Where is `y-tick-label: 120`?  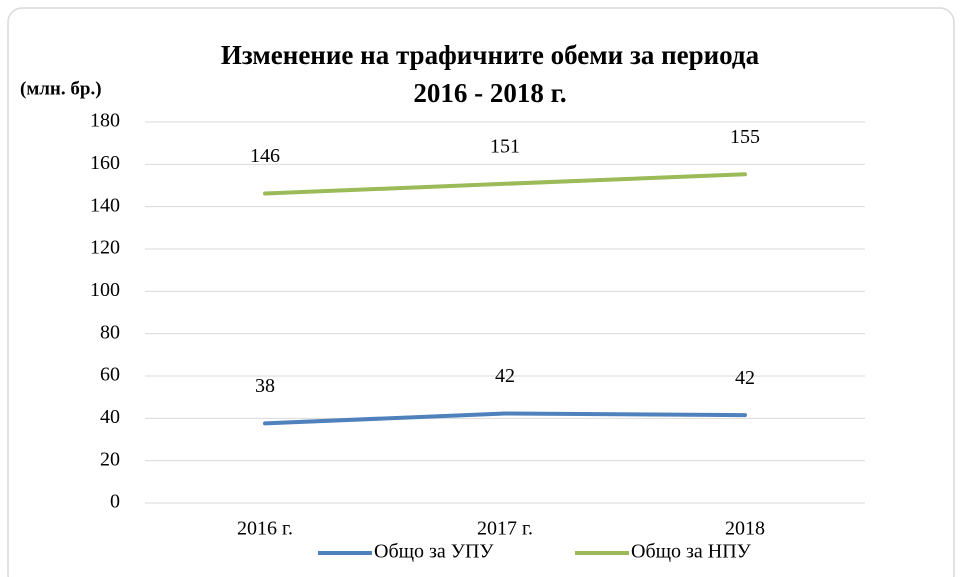 y-tick-label: 120 is located at coordinates (105, 248).